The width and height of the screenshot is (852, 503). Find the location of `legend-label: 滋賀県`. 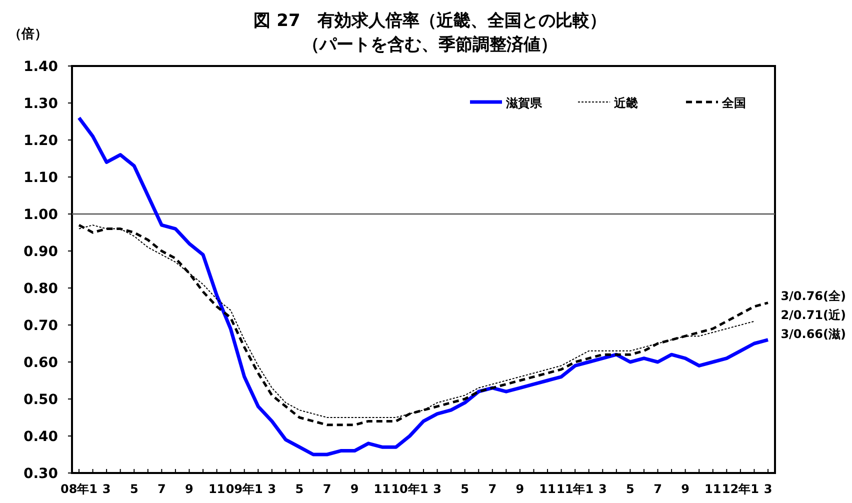

legend-label: 滋賀県 is located at coordinates (524, 103).